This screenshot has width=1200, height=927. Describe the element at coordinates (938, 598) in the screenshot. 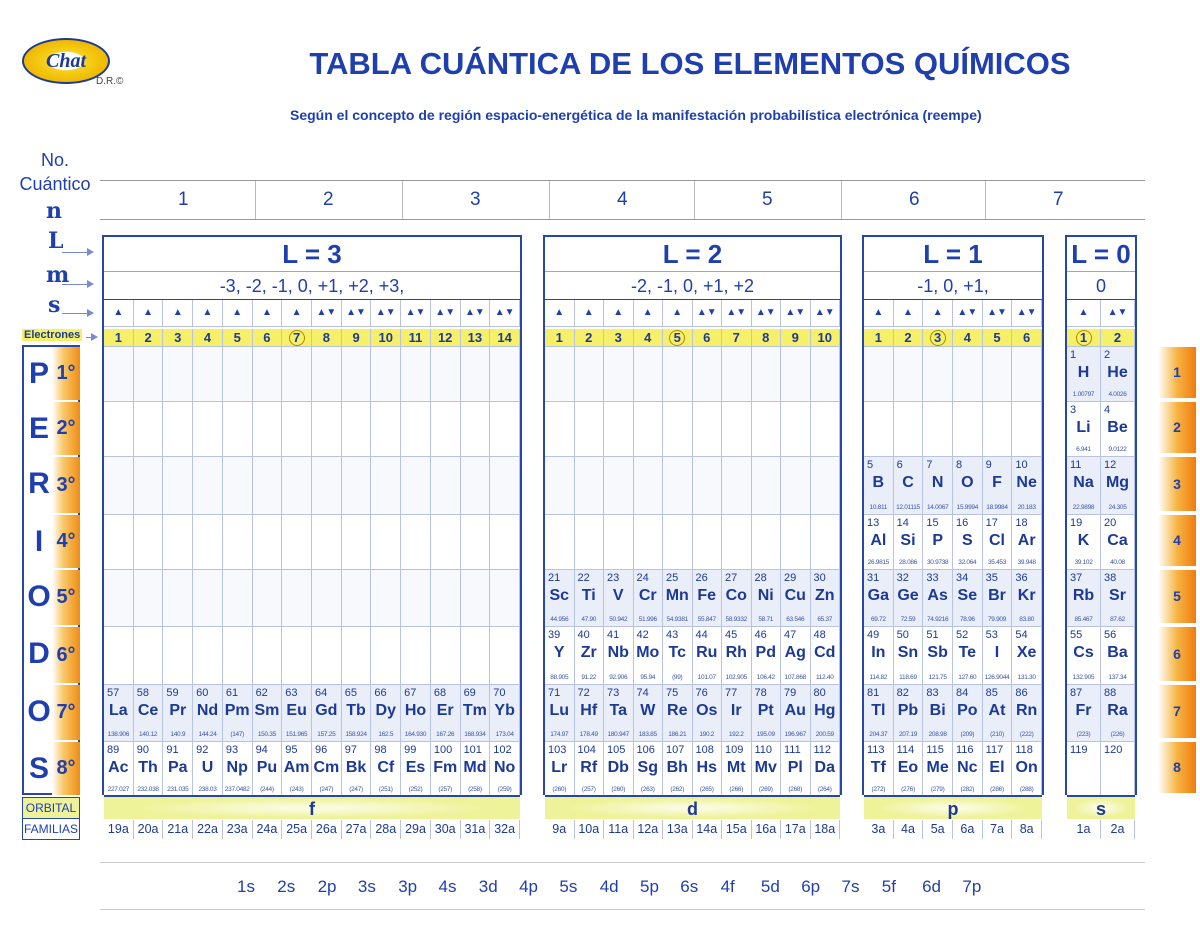

I see `element-cell: 33 As 74.9216` at that location.